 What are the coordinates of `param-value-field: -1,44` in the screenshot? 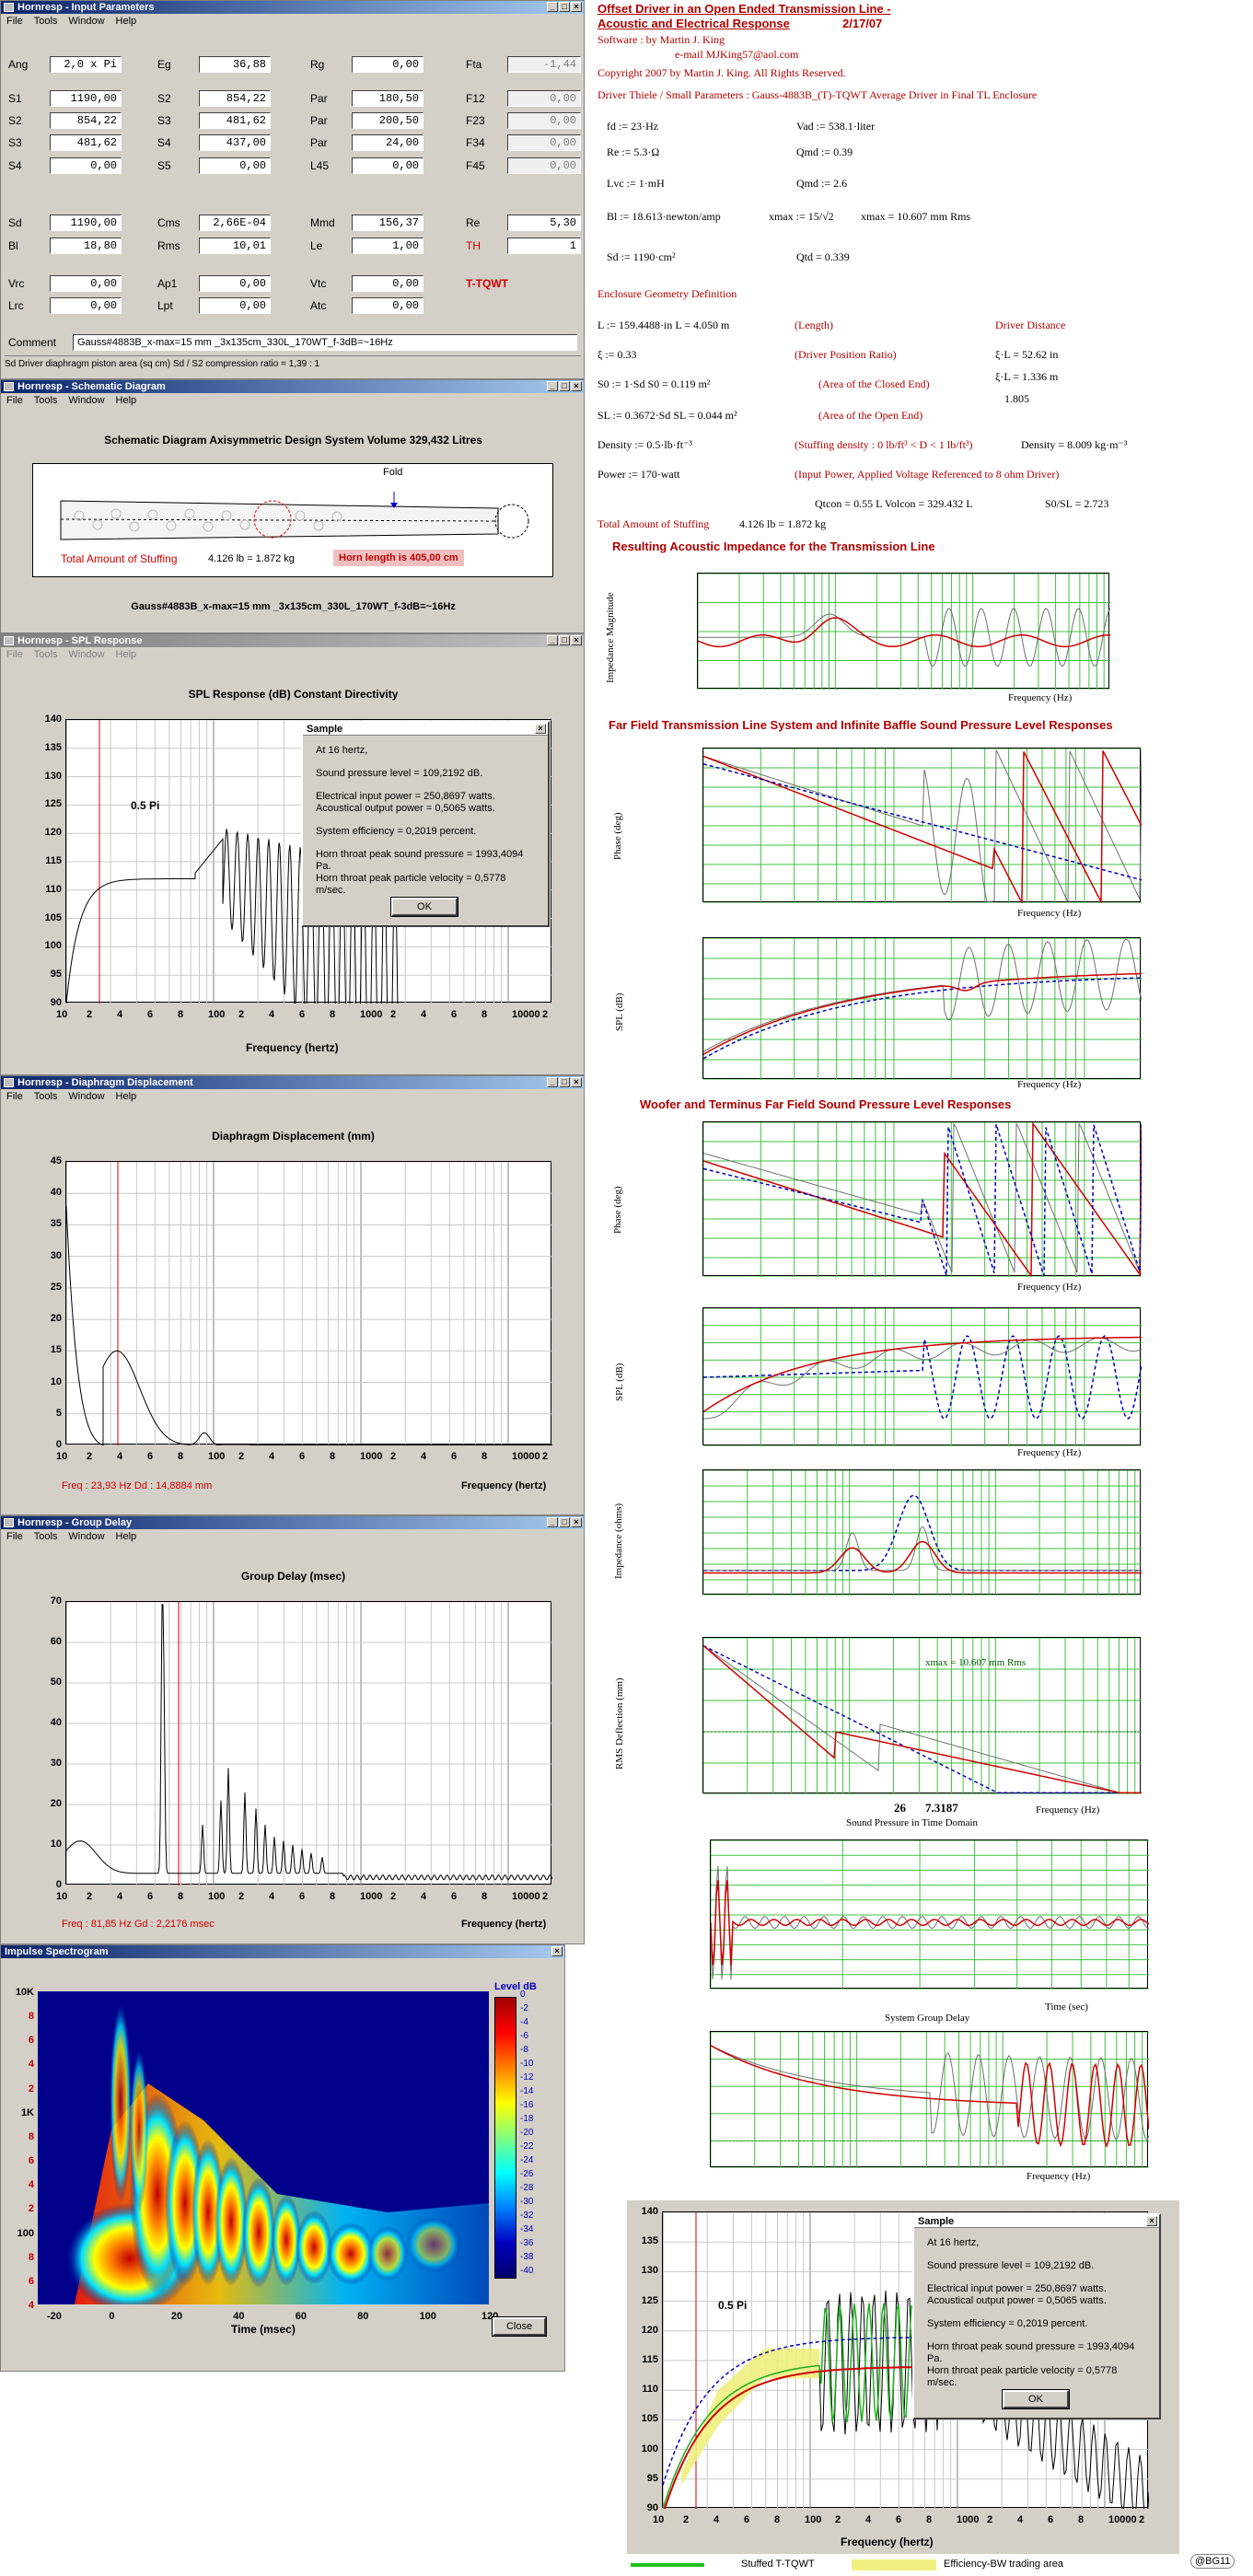 It's located at (544, 64).